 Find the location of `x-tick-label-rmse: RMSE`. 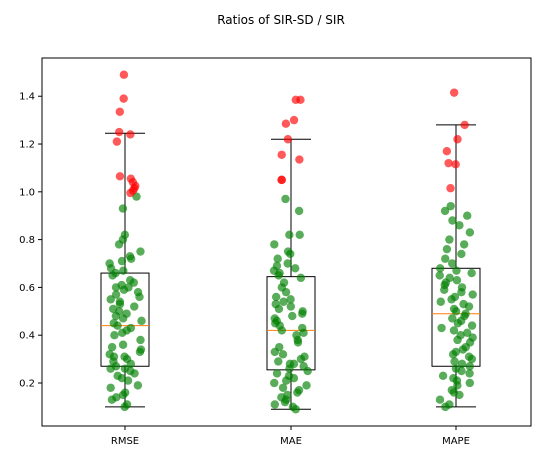

x-tick-label-rmse: RMSE is located at coordinates (125, 441).